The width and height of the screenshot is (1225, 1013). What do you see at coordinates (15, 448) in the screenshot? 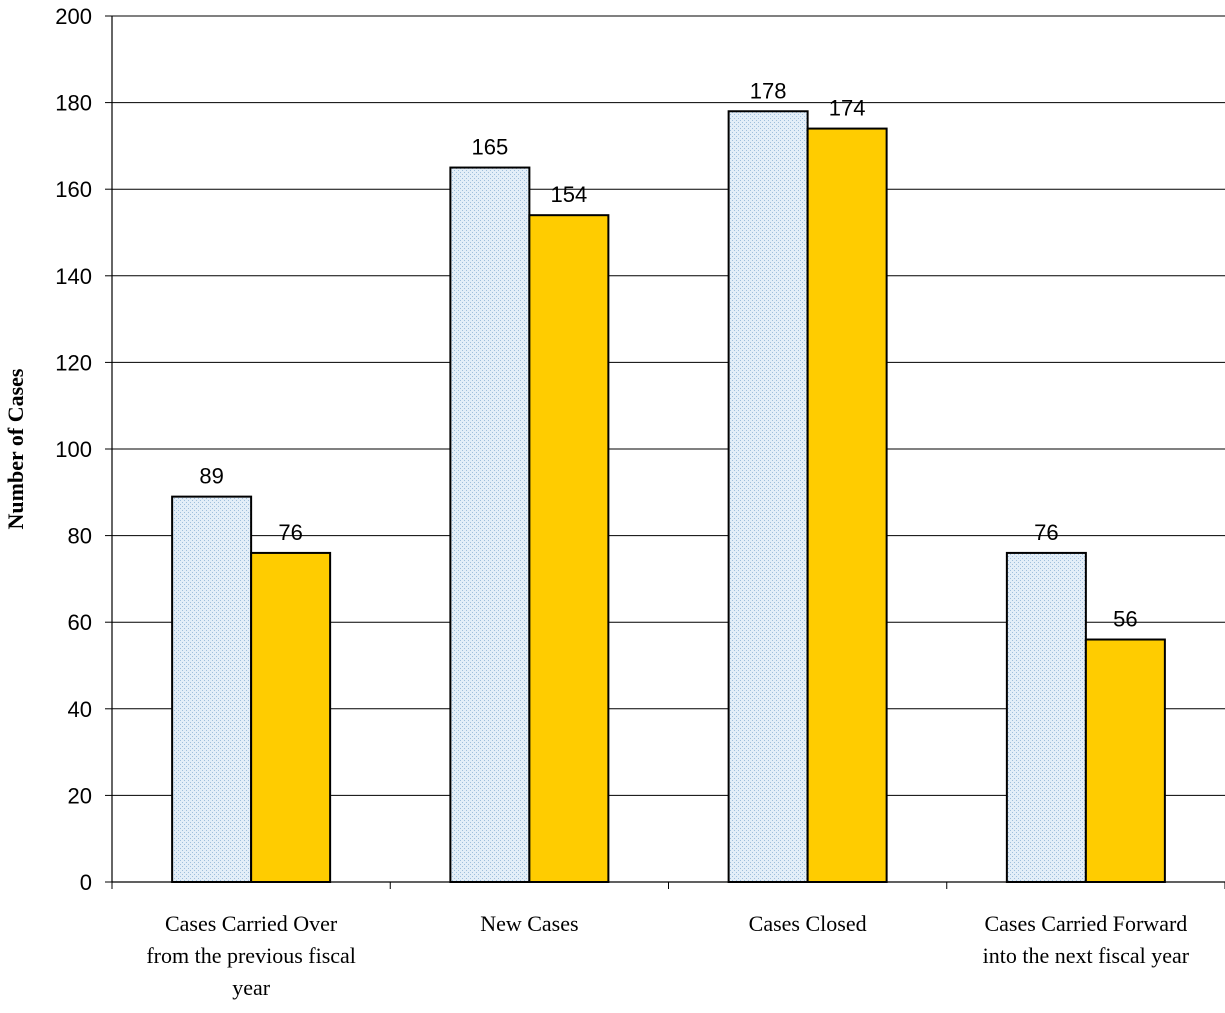
I see `y-axis-title: Number of Cases` at bounding box center [15, 448].